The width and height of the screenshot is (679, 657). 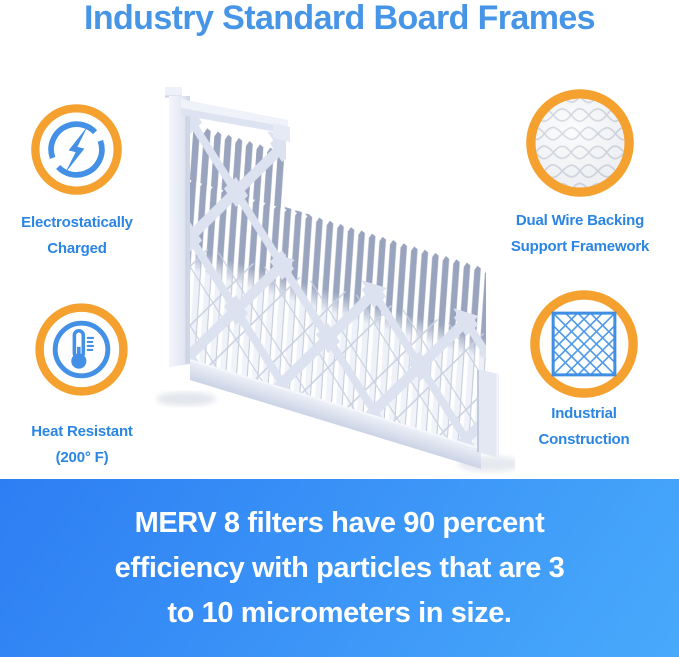 What do you see at coordinates (584, 413) in the screenshot?
I see `feature-label-line: Industrial` at bounding box center [584, 413].